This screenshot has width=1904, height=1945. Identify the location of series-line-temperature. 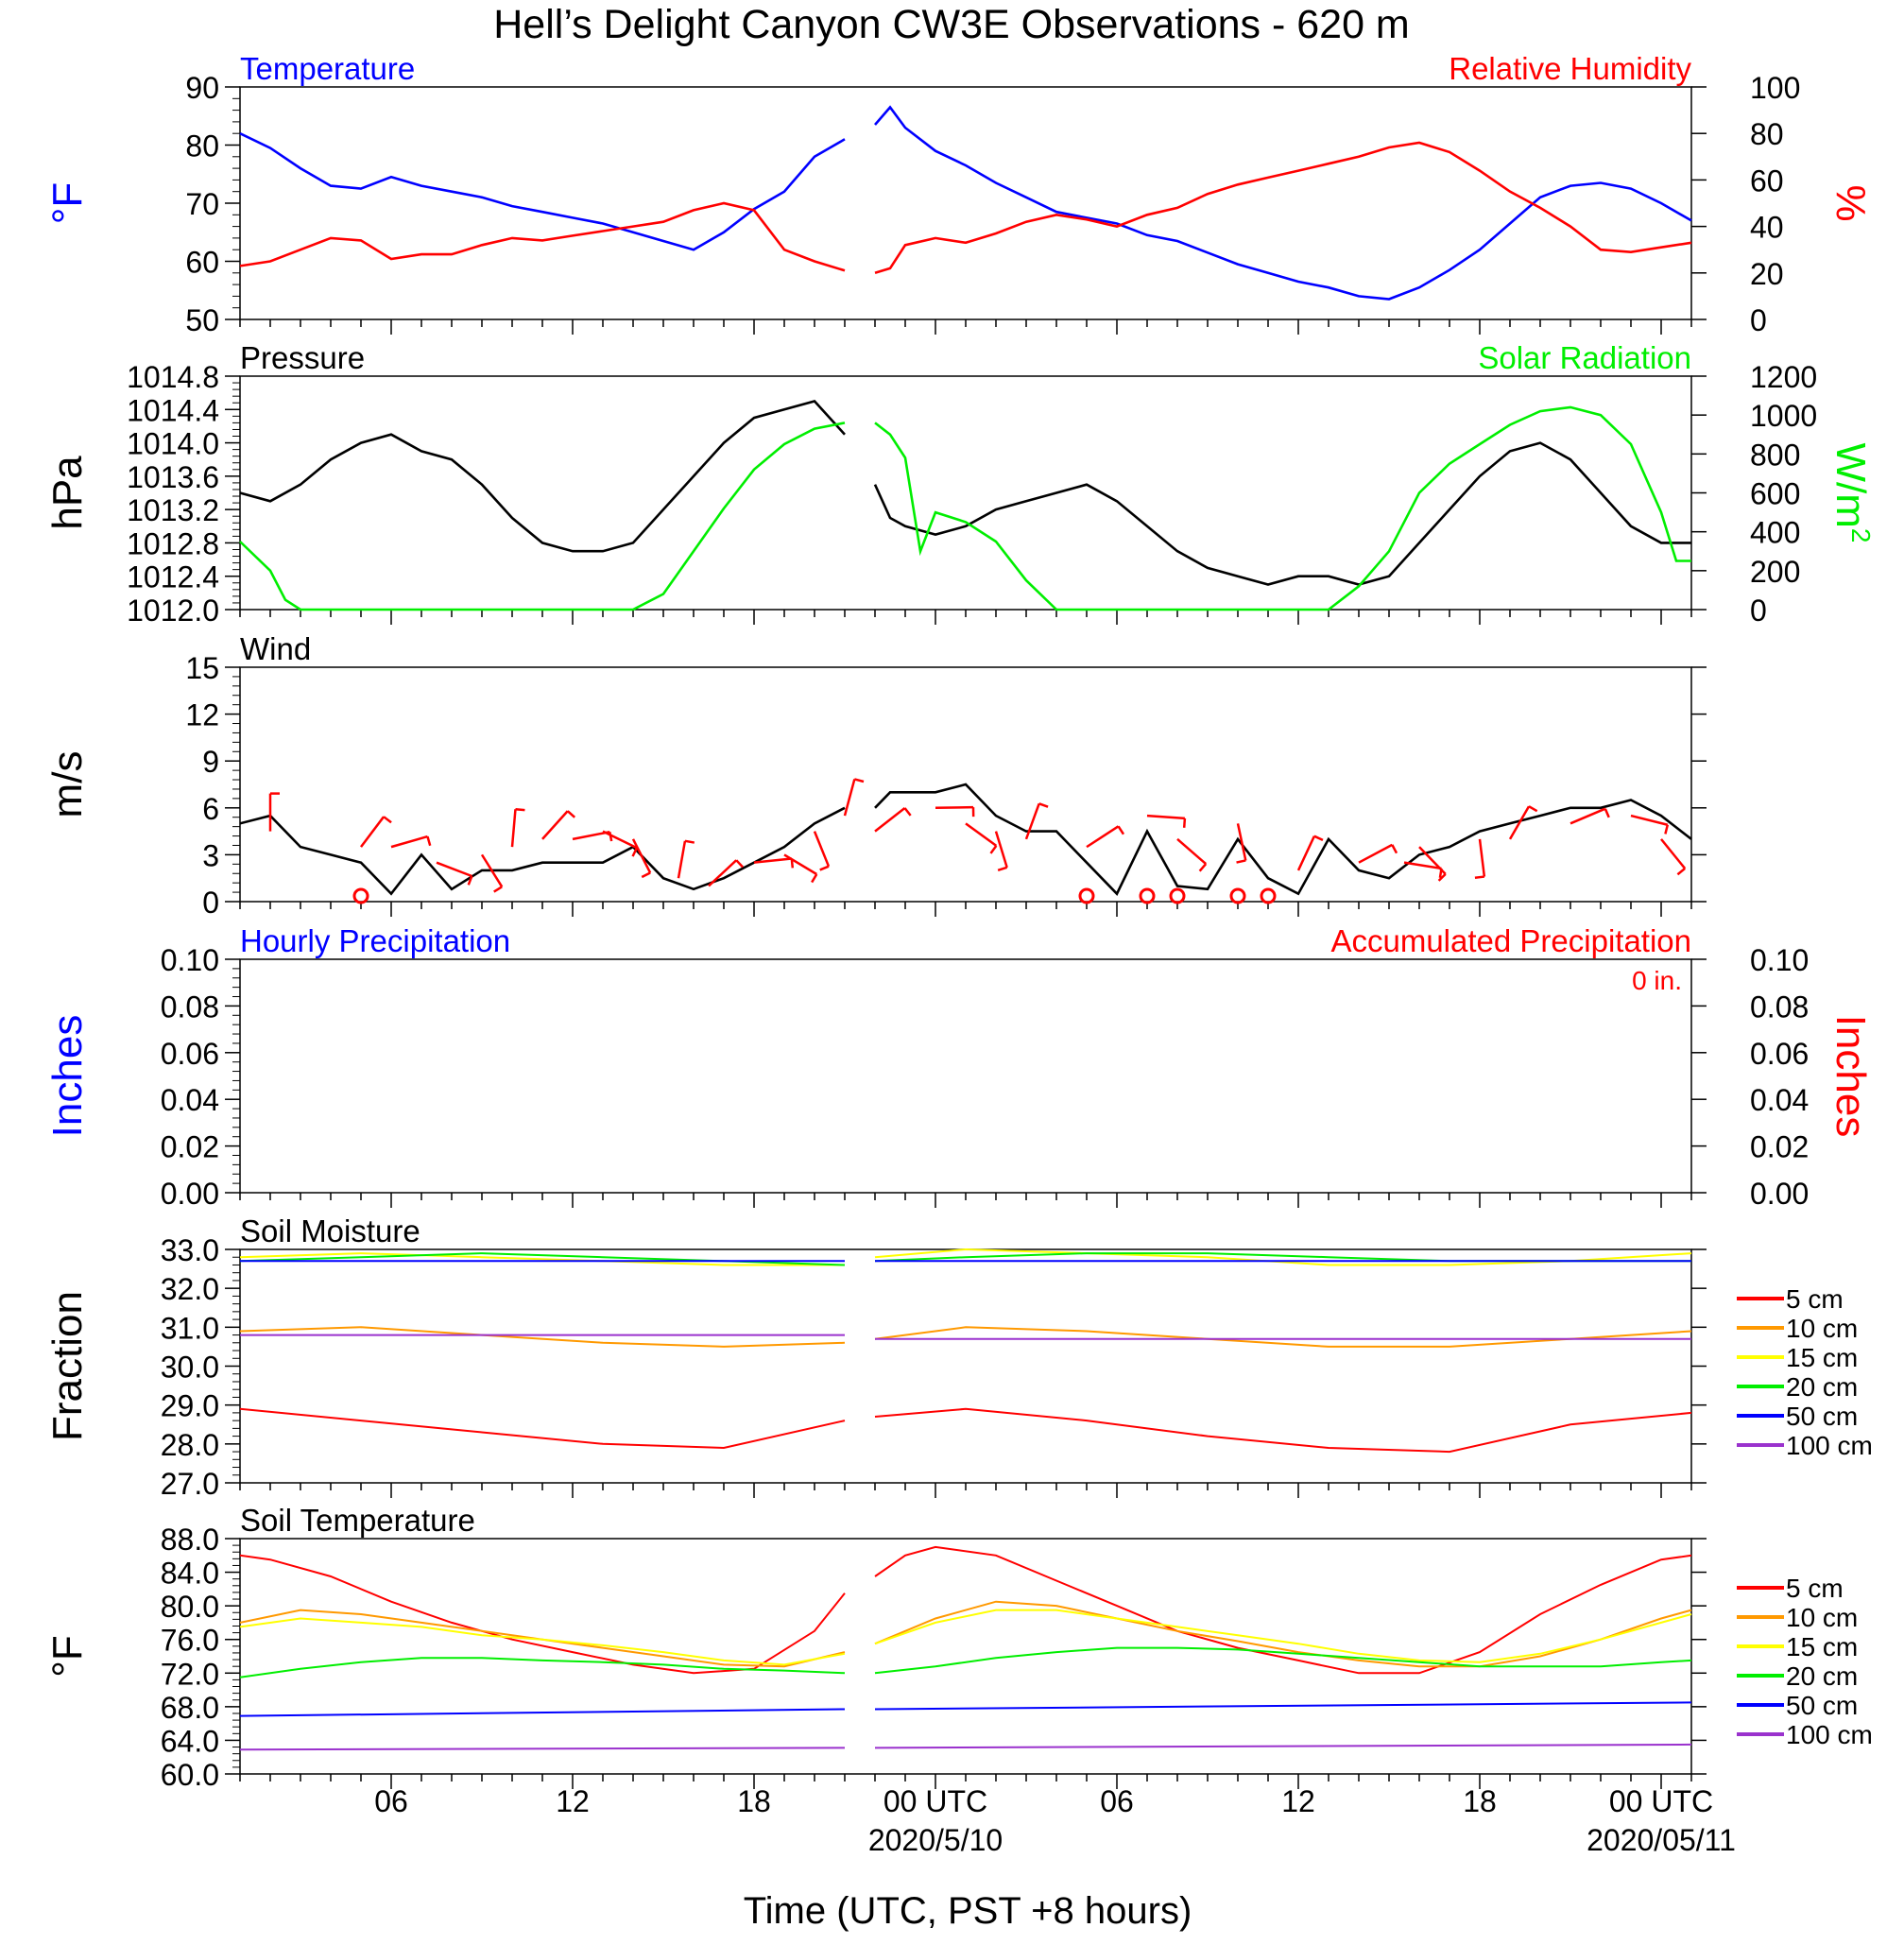
(1283, 203).